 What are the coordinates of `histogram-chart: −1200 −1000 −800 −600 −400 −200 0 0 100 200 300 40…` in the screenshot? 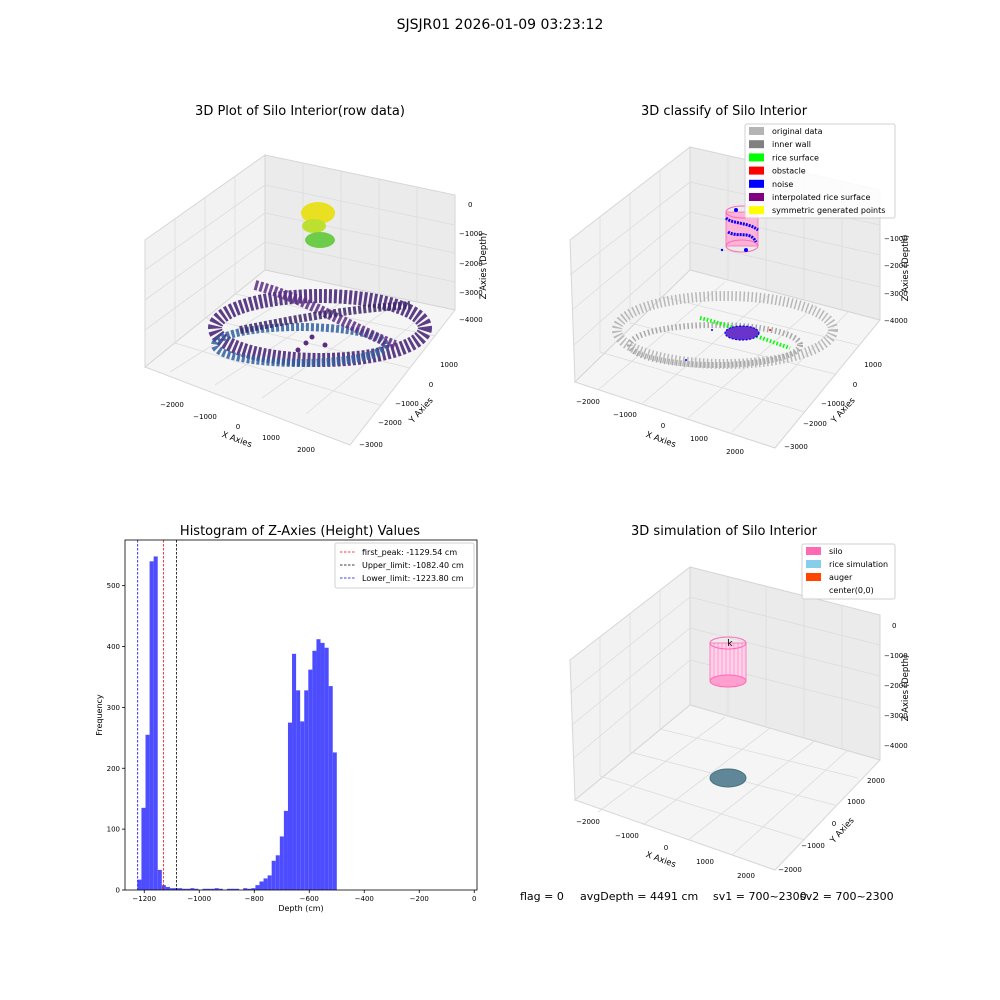 It's located at (286, 726).